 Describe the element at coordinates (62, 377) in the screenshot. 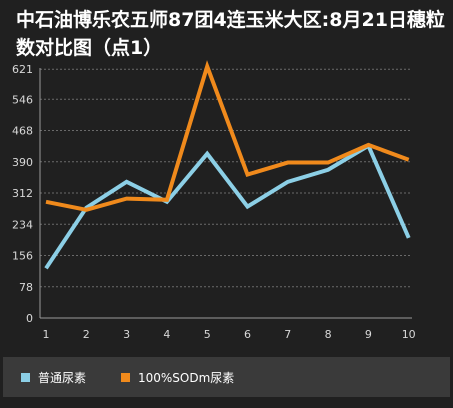

I see `legend-label-series-1: 普通尿素` at that location.